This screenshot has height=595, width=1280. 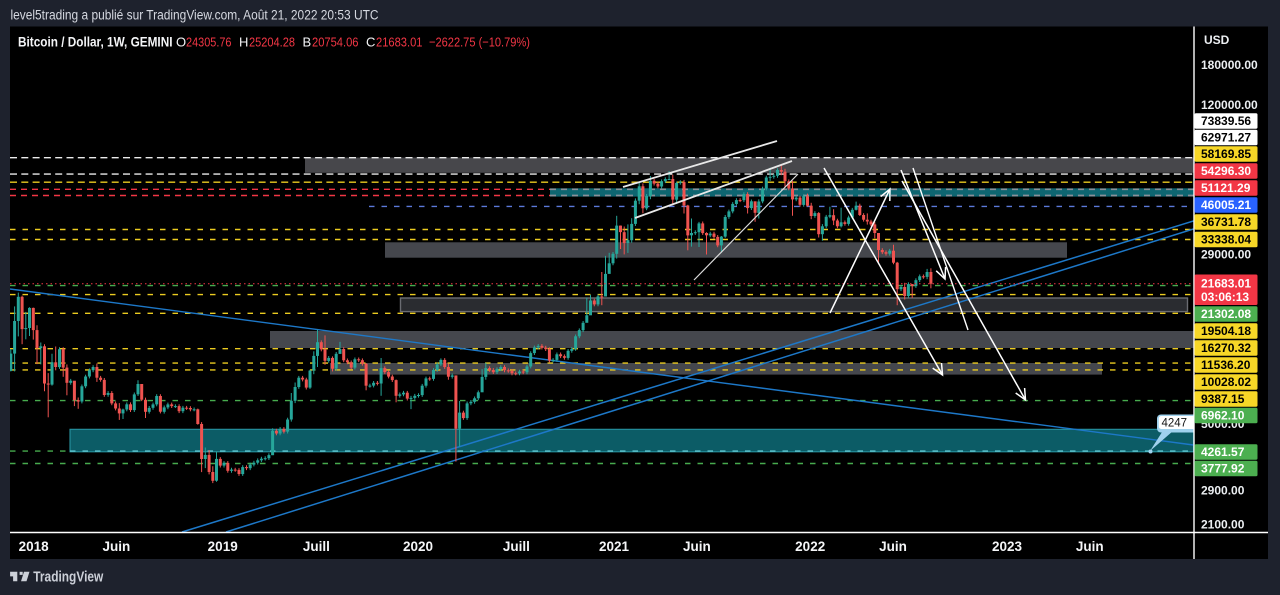 I want to click on svg-text: 46005.21, so click(x=1226, y=205).